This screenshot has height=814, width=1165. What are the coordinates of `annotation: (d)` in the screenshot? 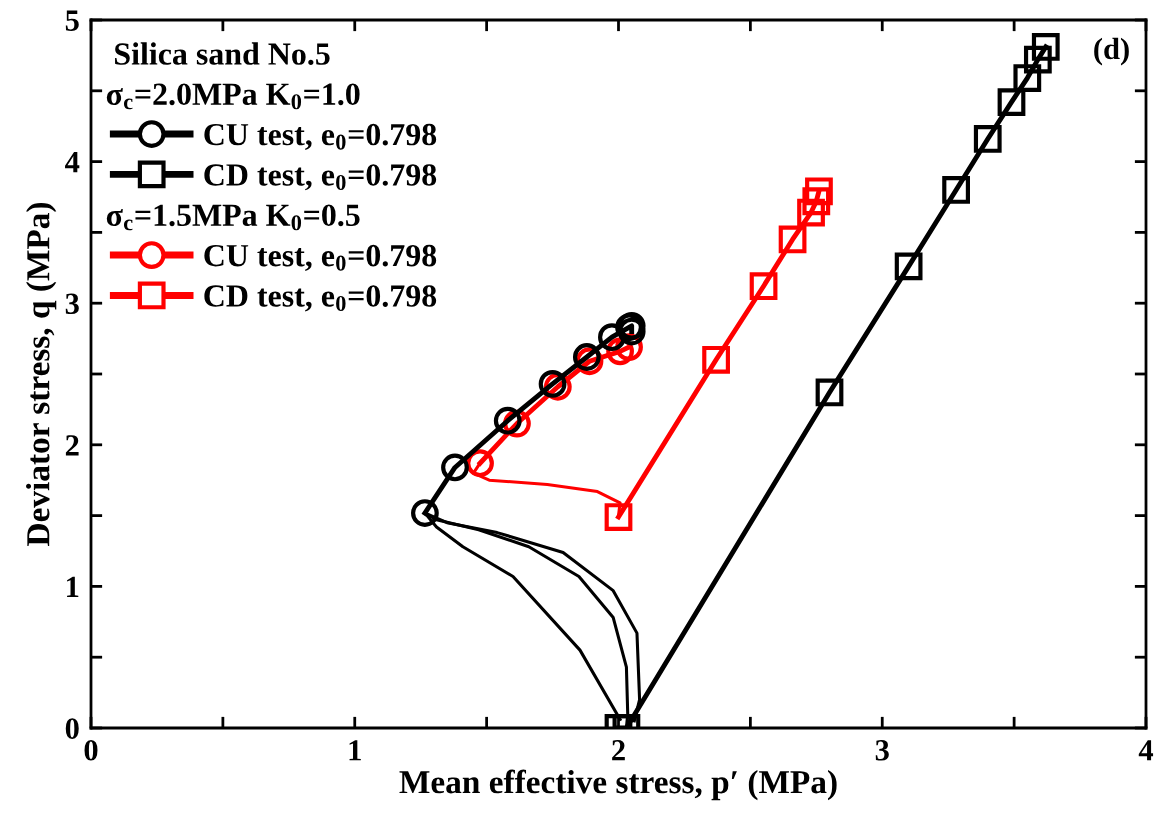 It's located at (1111, 51).